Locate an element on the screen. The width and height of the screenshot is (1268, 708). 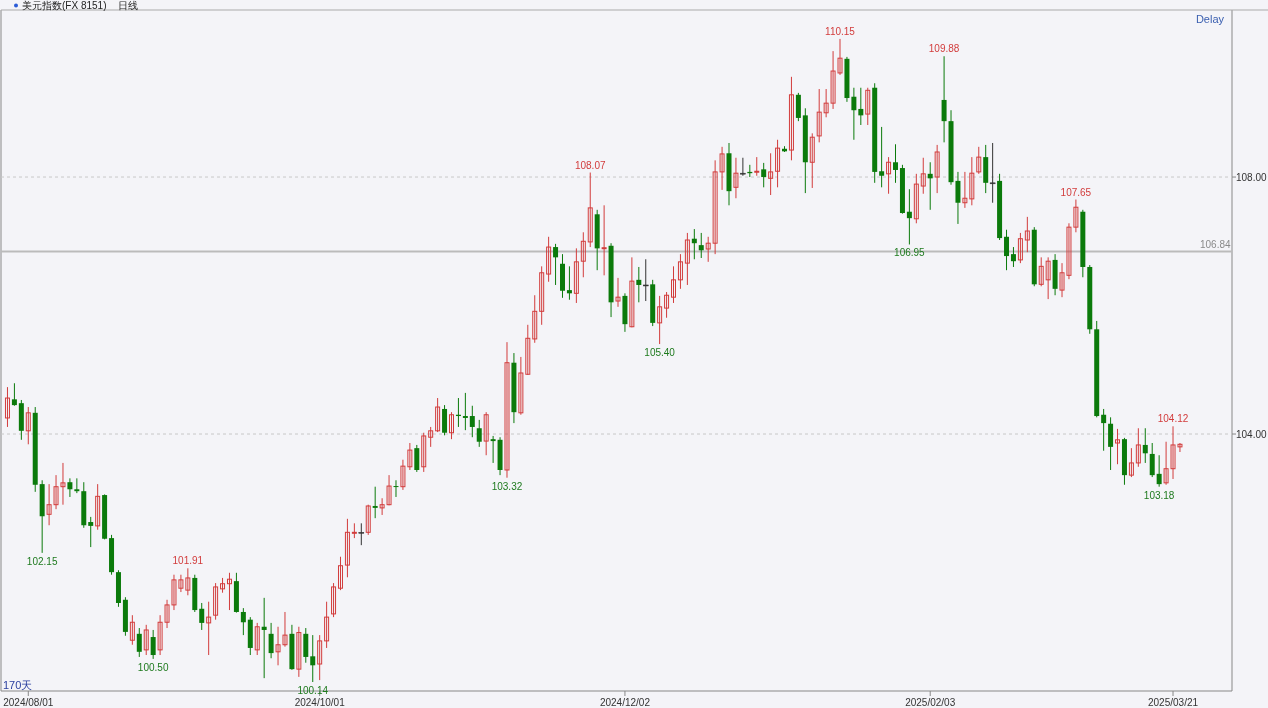
annotation: 103.18 is located at coordinates (1159, 495).